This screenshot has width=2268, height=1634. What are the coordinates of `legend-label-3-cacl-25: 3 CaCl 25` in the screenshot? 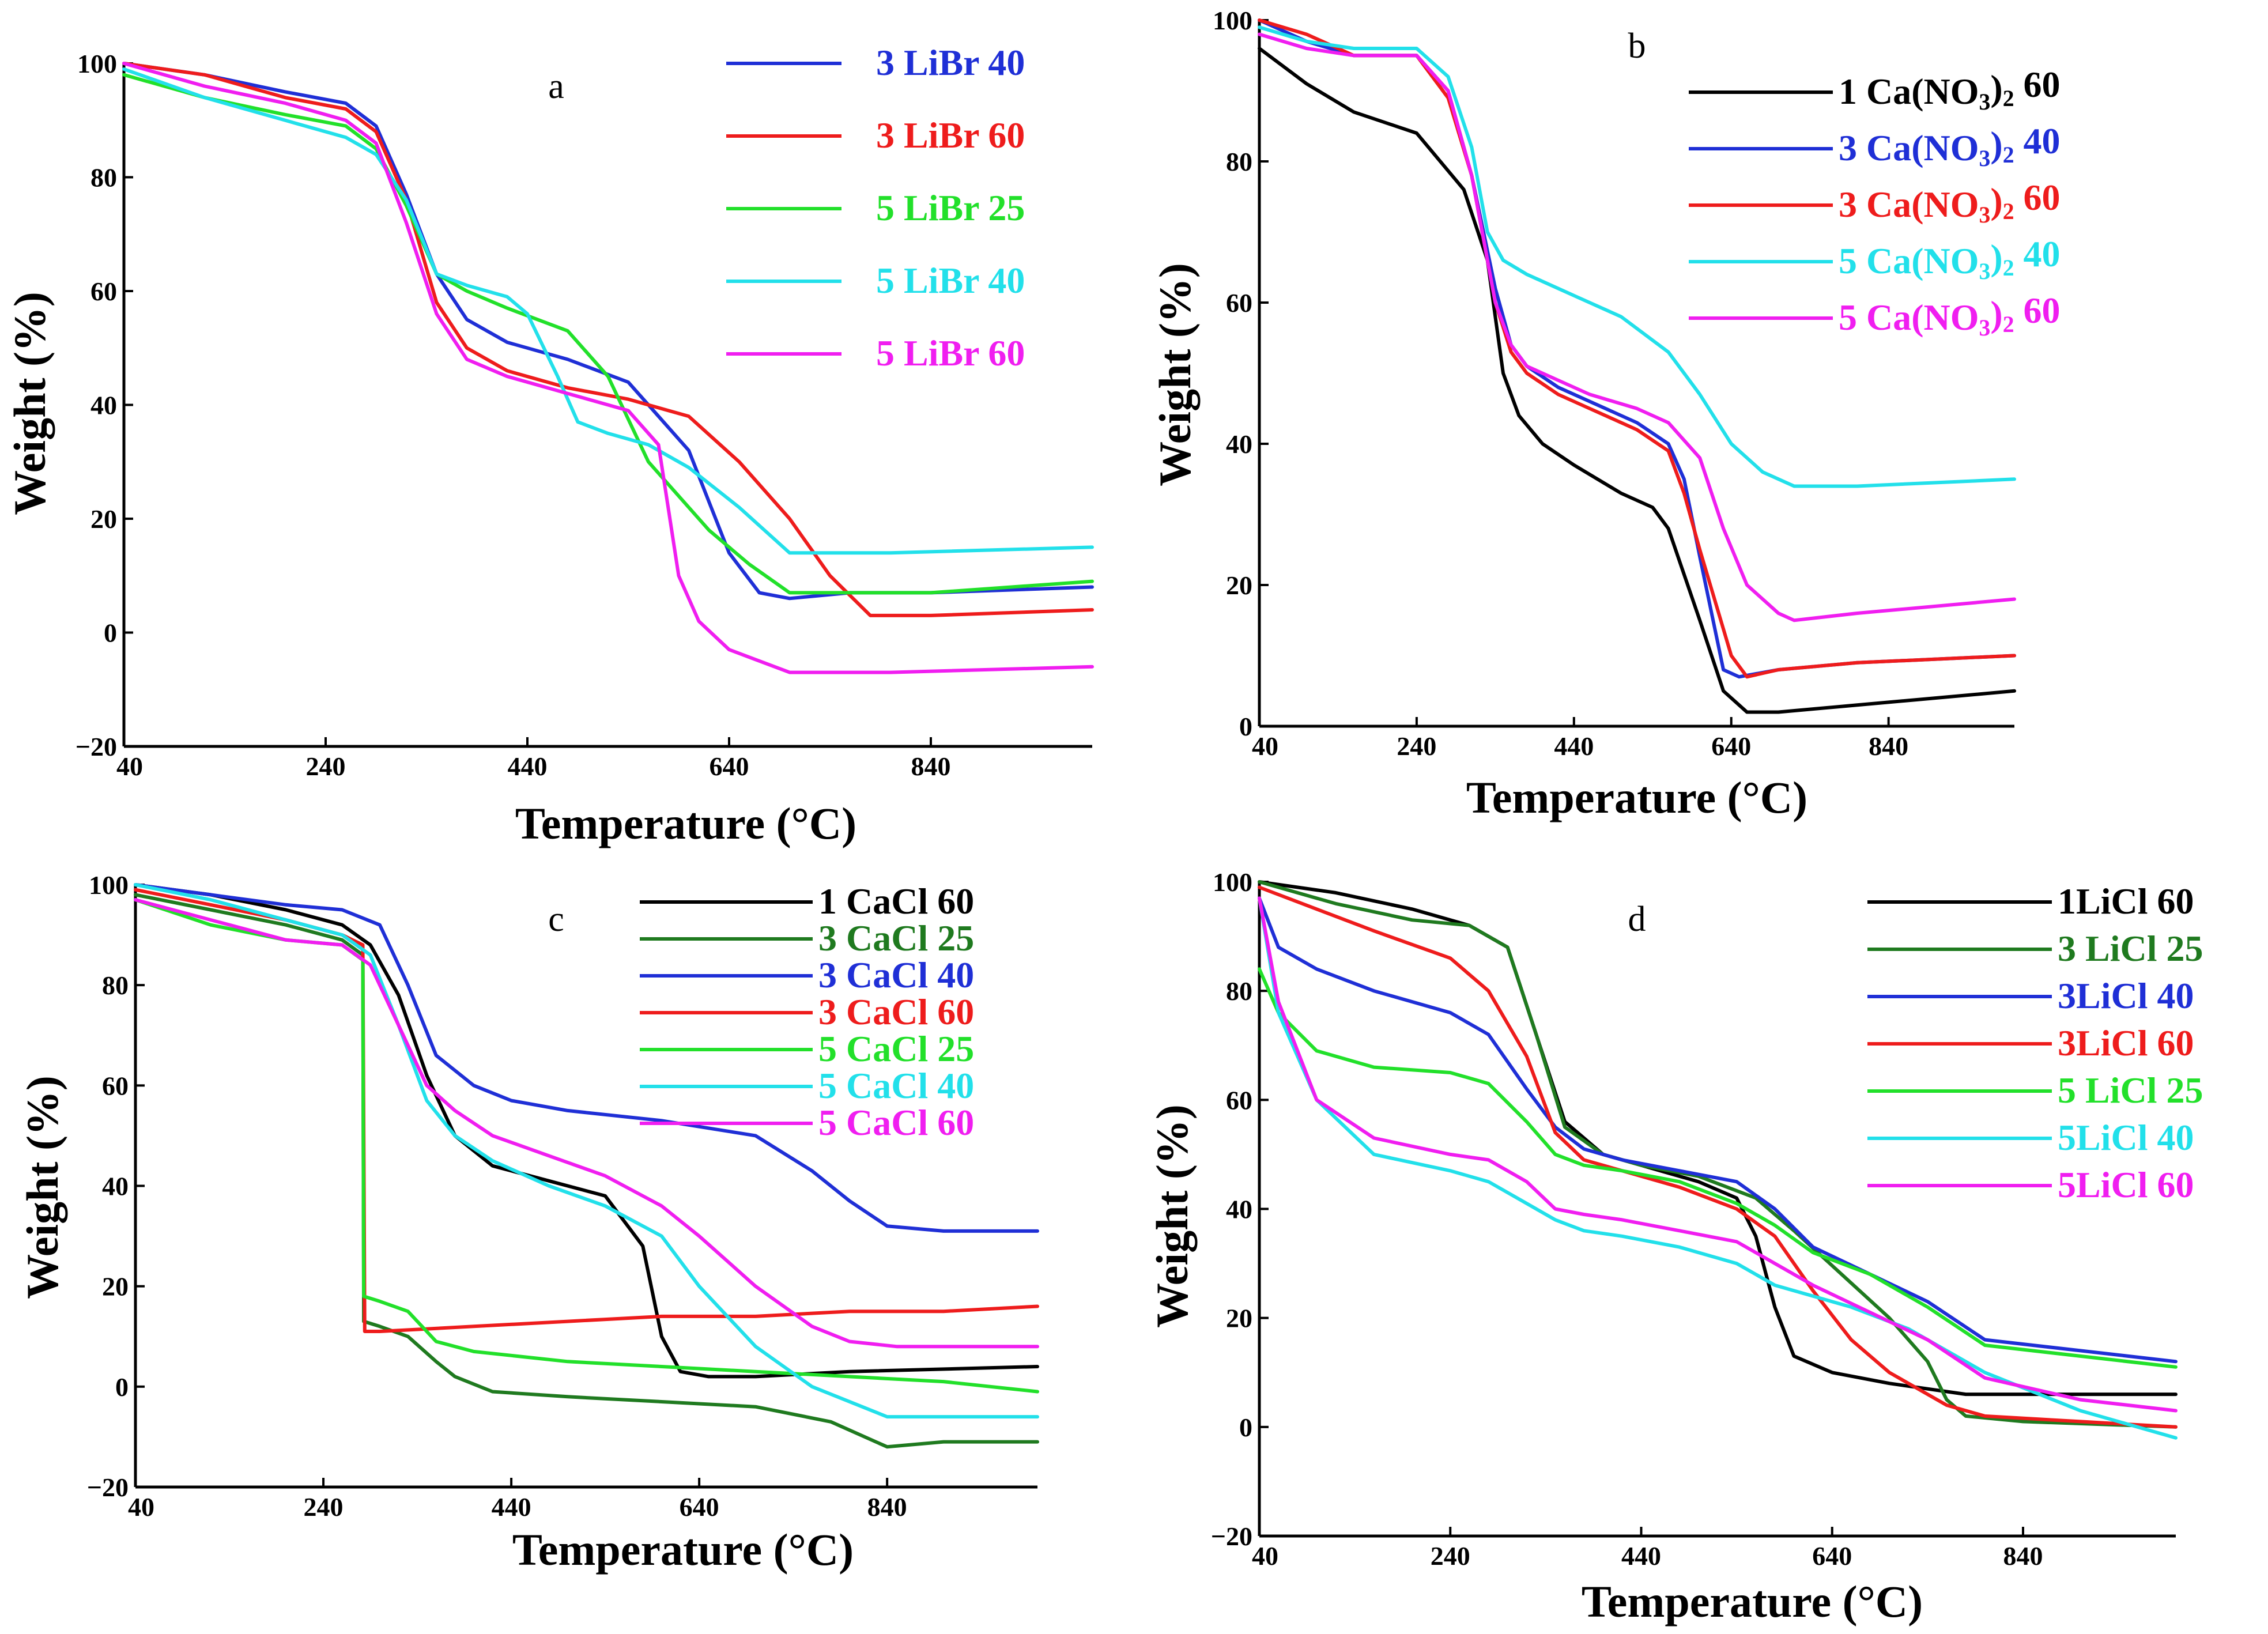 It's located at (896, 938).